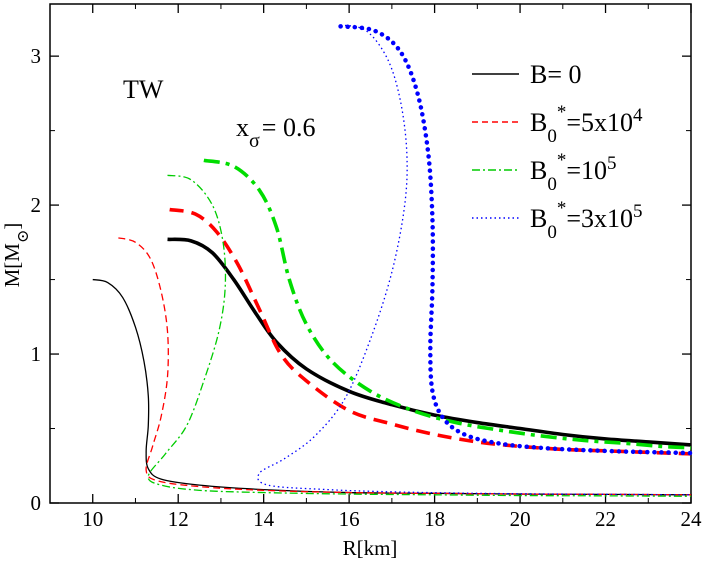 This screenshot has height=564, width=706. Describe the element at coordinates (692, 519) in the screenshot. I see `x-tick-label: 24` at that location.